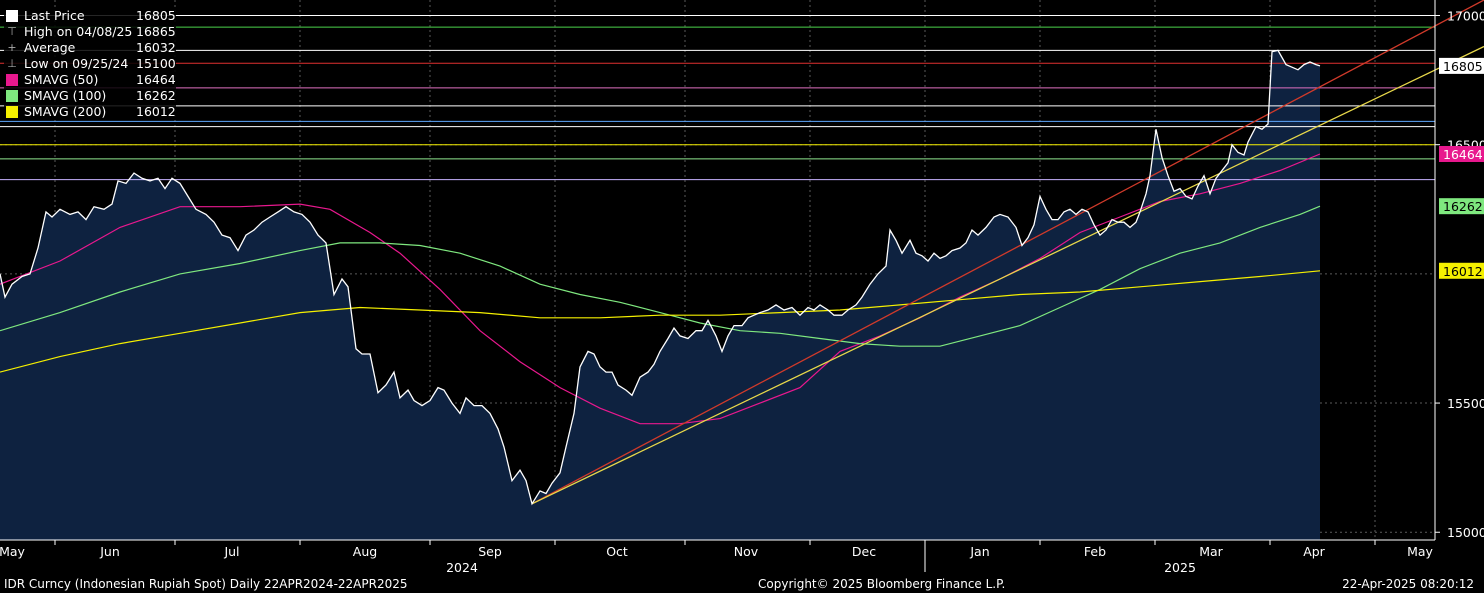 The height and width of the screenshot is (593, 1484). What do you see at coordinates (54, 15) in the screenshot?
I see `legend-label: Last Price` at bounding box center [54, 15].